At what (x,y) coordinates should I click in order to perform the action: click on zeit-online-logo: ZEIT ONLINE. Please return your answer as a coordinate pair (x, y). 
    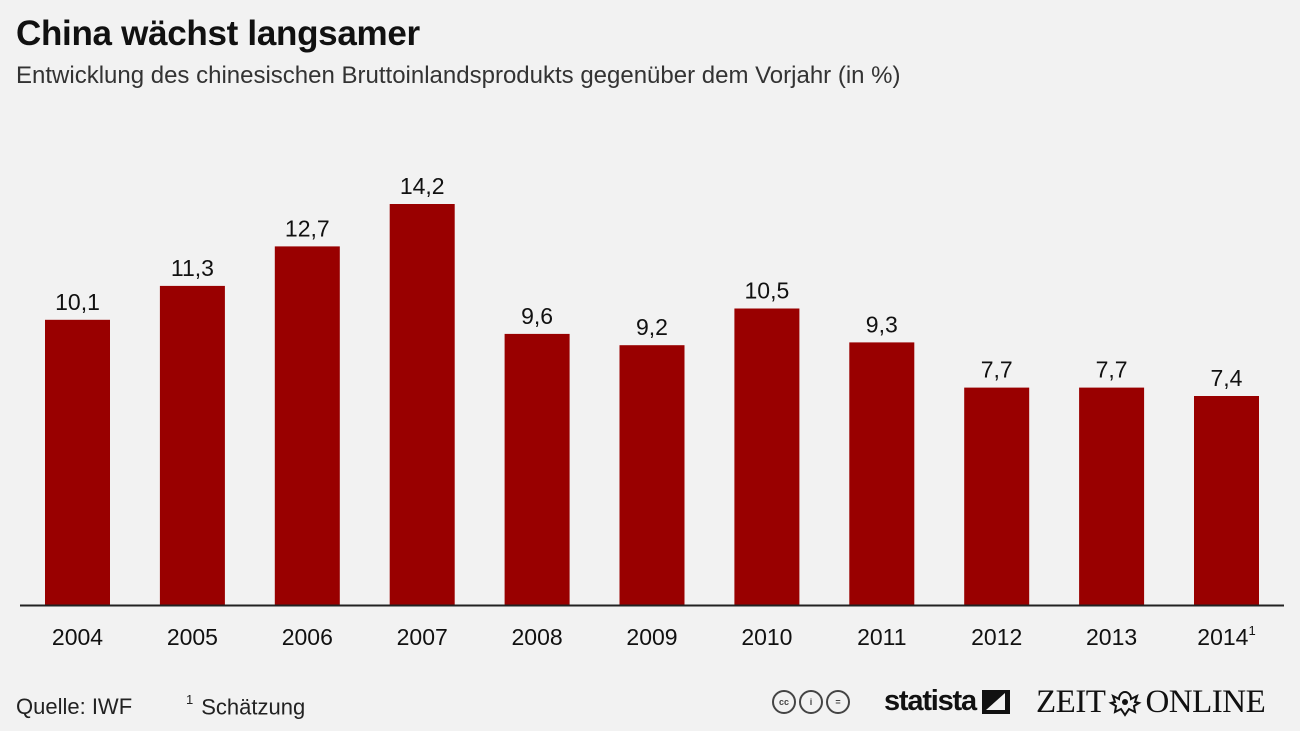
    Looking at the image, I should click on (1151, 702).